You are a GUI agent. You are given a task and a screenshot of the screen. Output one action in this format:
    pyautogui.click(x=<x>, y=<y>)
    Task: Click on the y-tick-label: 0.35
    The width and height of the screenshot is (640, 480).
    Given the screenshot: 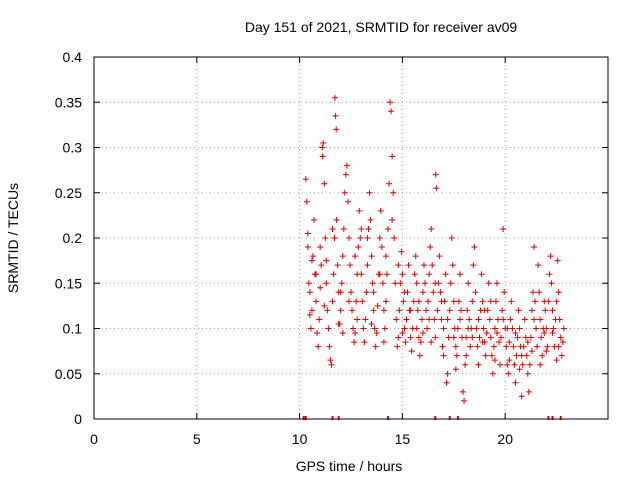 What is the action you would take?
    pyautogui.click(x=68, y=102)
    